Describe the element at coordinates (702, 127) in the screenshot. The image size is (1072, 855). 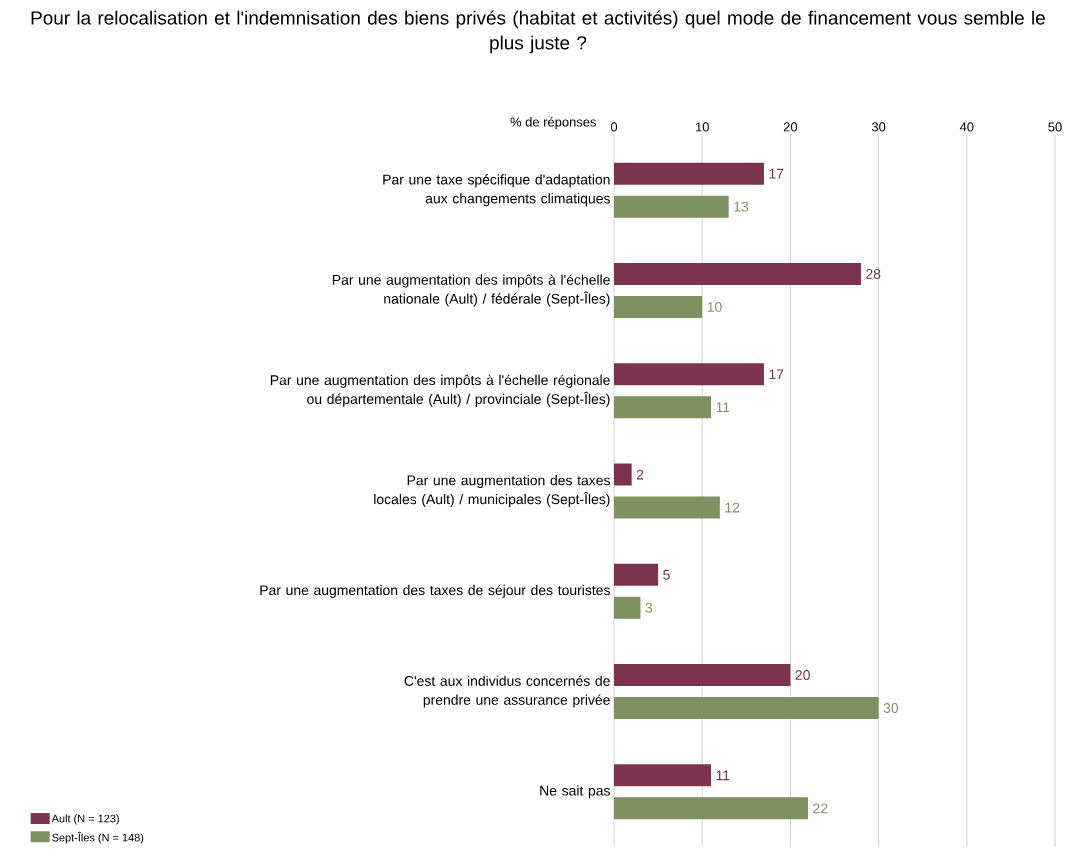
I see `x-tick-label: 10` at that location.